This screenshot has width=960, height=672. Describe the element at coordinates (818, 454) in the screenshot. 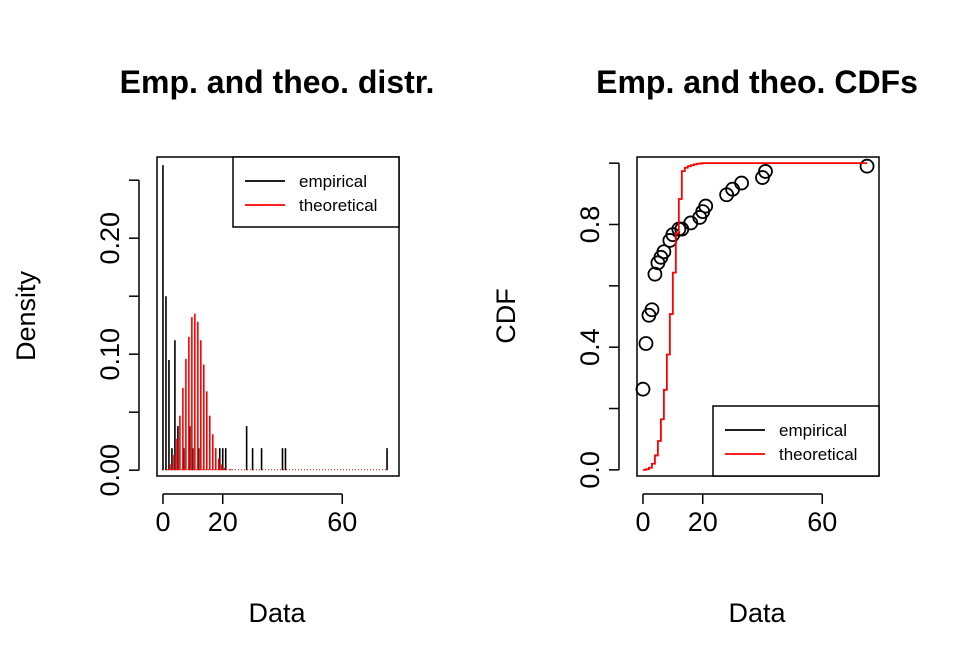

I see `cdf-legend-label-theoretical: theoretical` at that location.